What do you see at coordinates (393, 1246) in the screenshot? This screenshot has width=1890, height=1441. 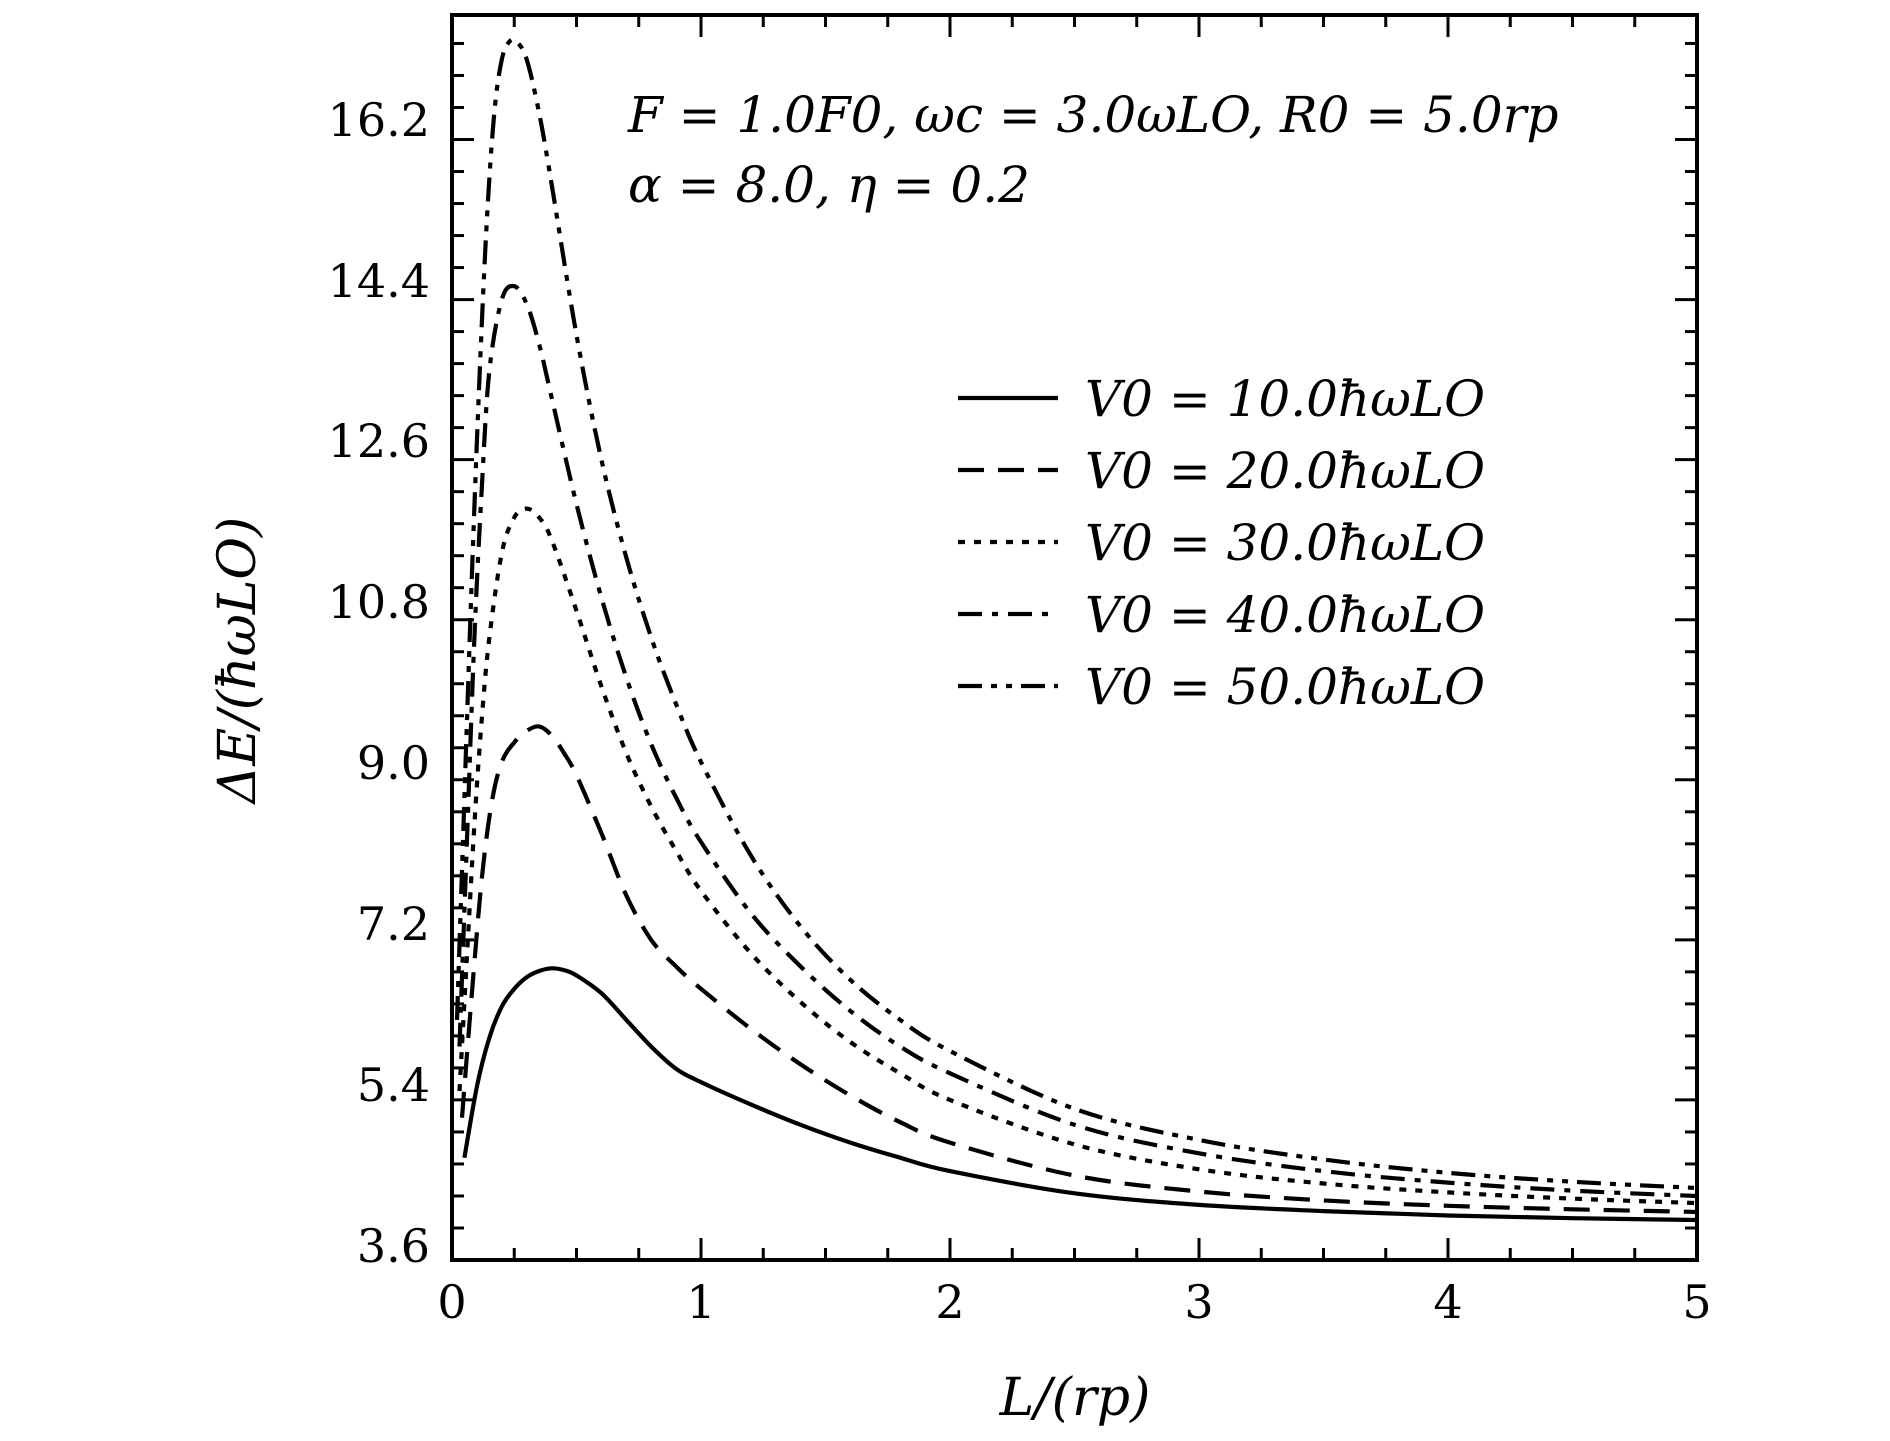 I see `y-tick-label: 3.6` at bounding box center [393, 1246].